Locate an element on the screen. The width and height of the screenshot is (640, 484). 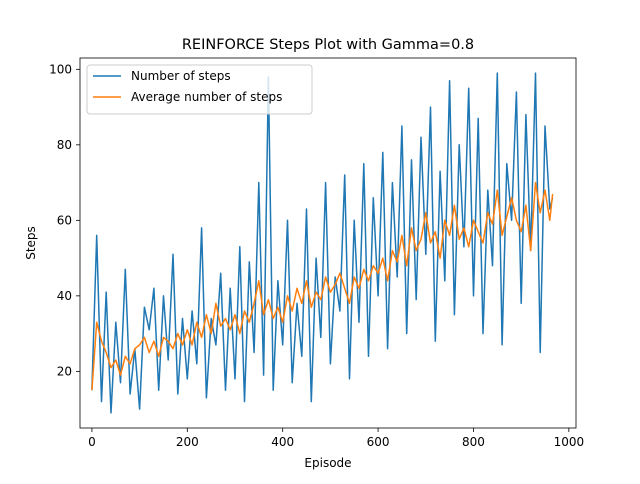
chart-title: REINFORCE Steps Plot with Gamma=0.8 is located at coordinates (328, 45).